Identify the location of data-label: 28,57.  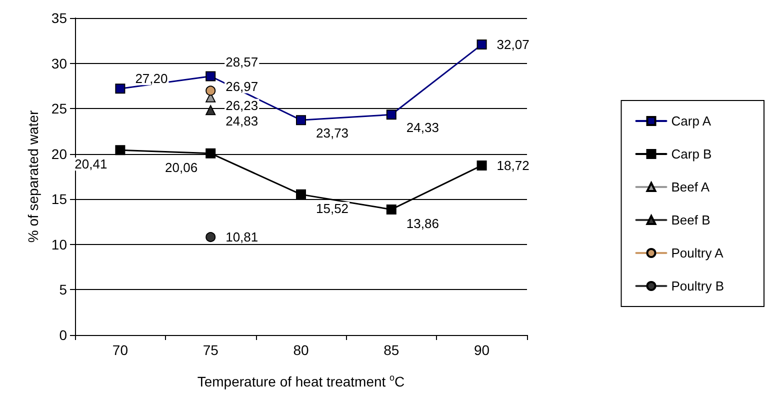
(242, 62).